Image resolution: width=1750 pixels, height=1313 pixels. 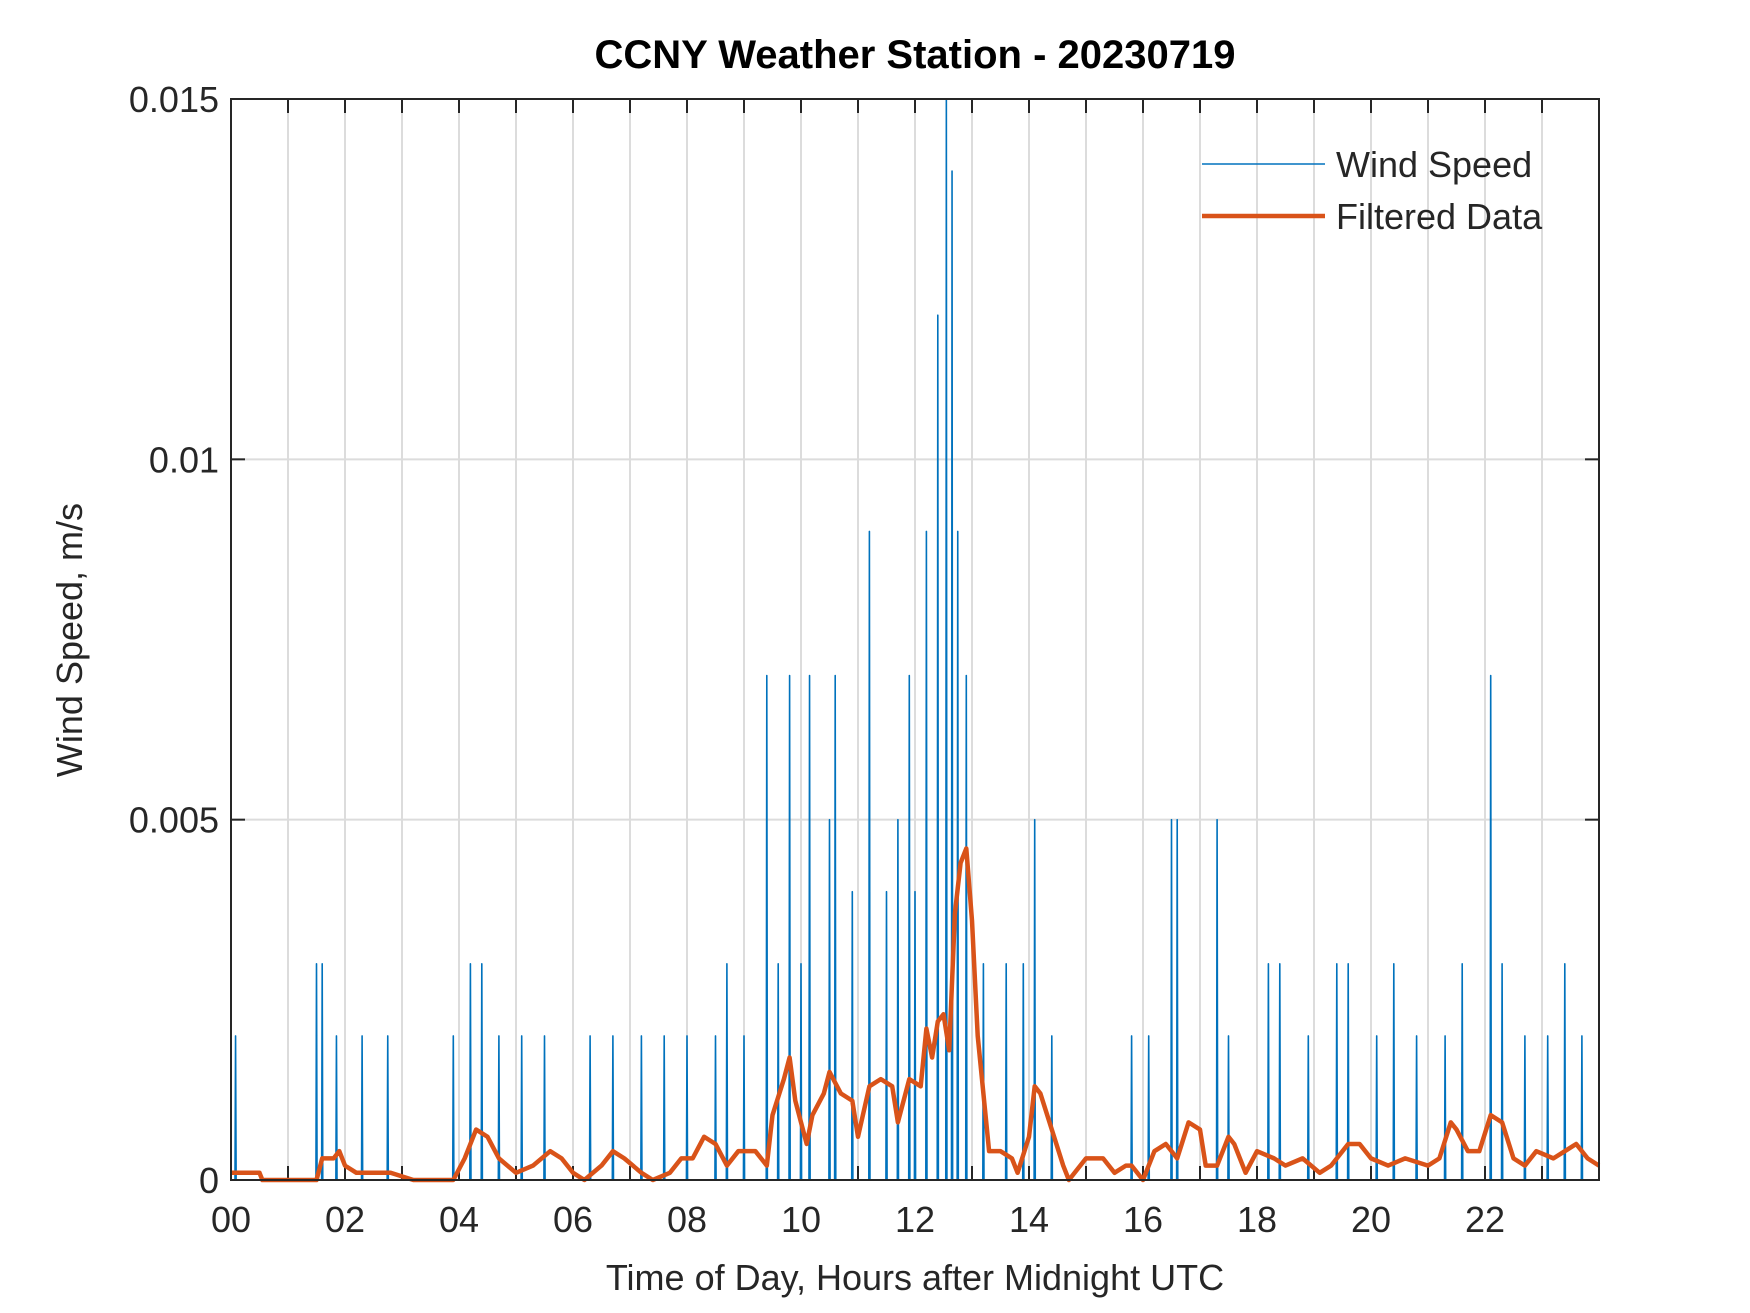 What do you see at coordinates (1257, 1219) in the screenshot?
I see `x-tick-label: 18` at bounding box center [1257, 1219].